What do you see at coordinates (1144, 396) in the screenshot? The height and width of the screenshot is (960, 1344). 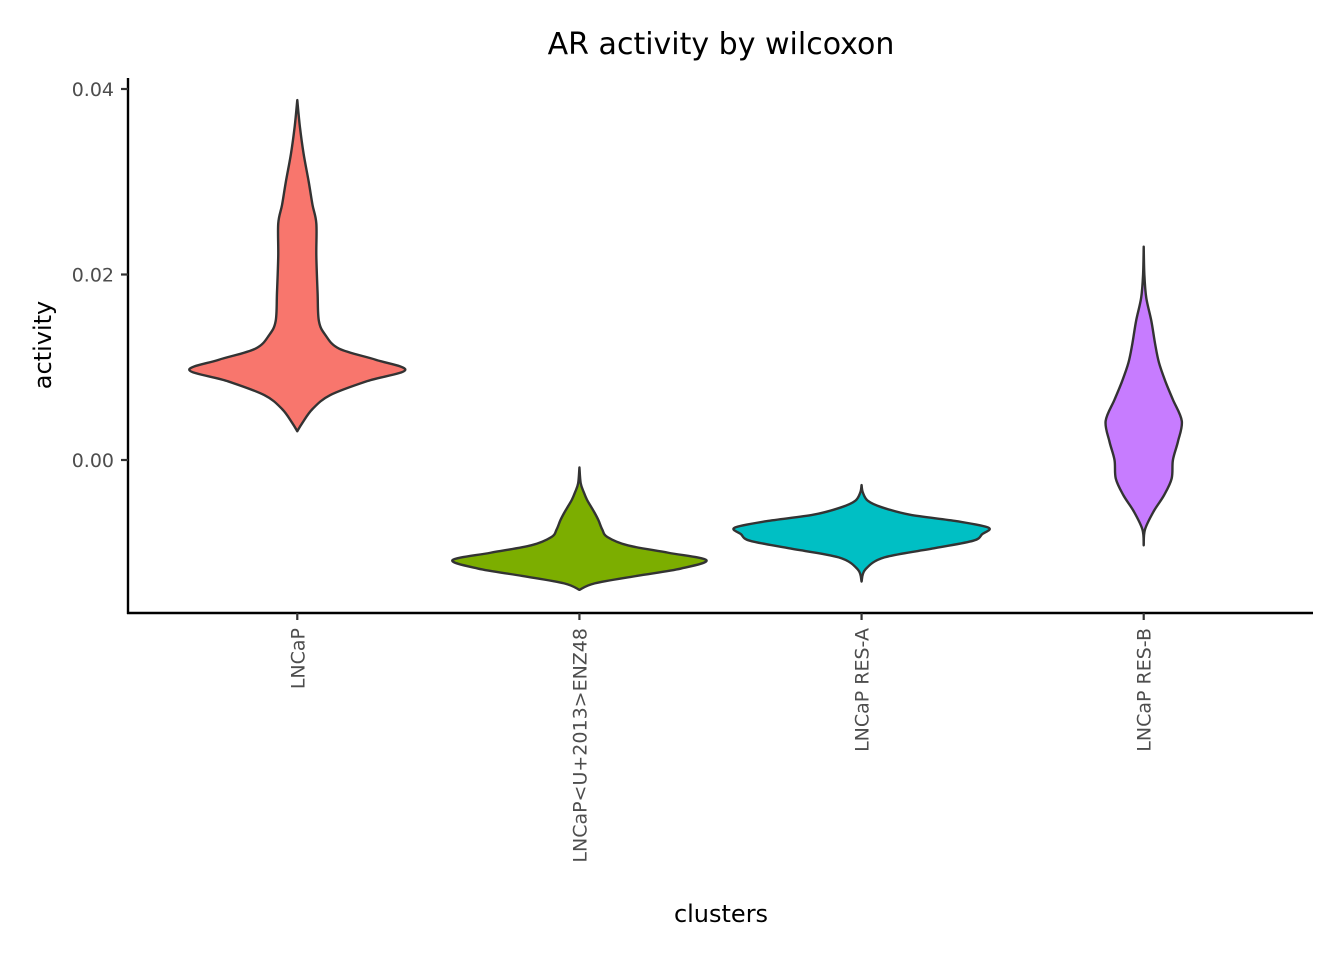 I see `violin-lncap-res-b` at bounding box center [1144, 396].